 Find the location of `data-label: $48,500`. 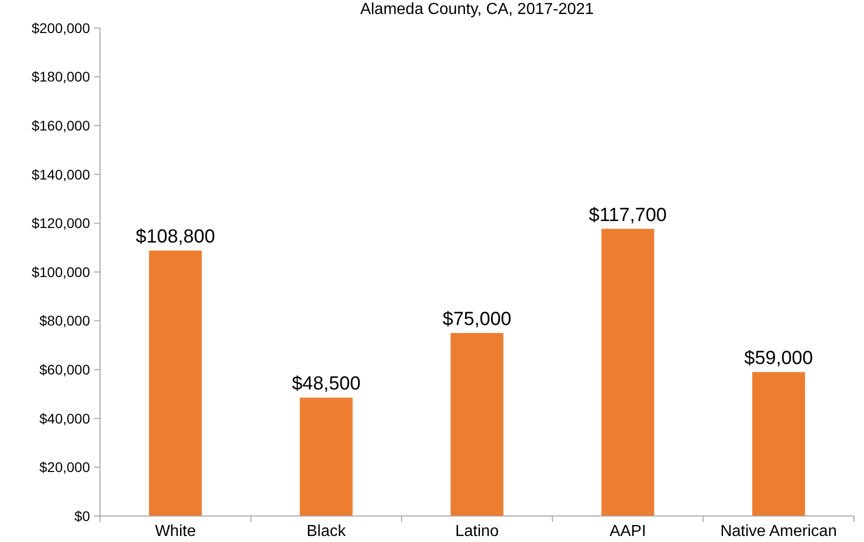

data-label: $48,500 is located at coordinates (326, 384).